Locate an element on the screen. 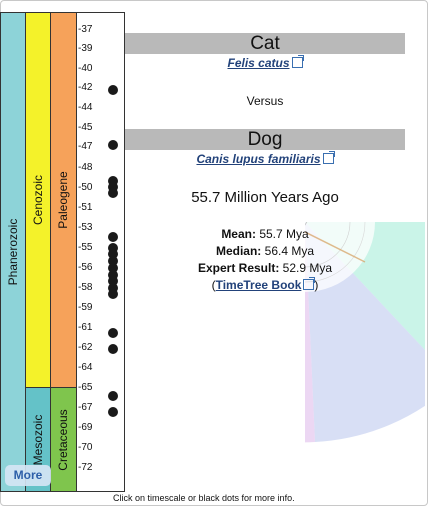 This screenshot has height=507, width=429. expert-row: Expert Result: 52.9 Mya is located at coordinates (265, 268).